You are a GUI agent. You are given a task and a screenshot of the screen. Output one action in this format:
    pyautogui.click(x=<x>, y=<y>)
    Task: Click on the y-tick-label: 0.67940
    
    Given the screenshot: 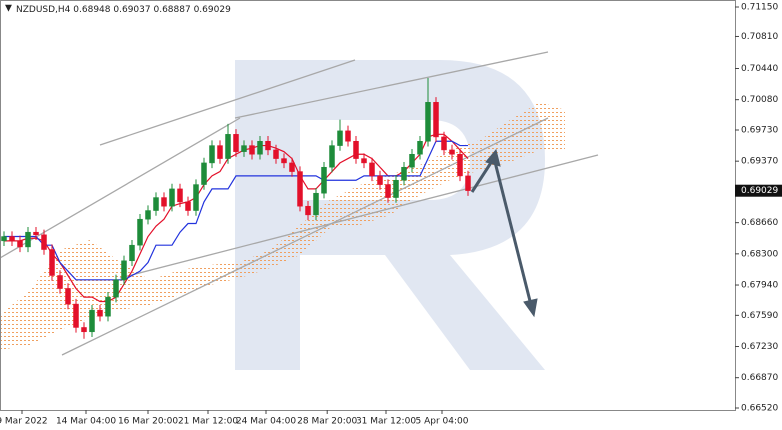 What is the action you would take?
    pyautogui.click(x=759, y=286)
    